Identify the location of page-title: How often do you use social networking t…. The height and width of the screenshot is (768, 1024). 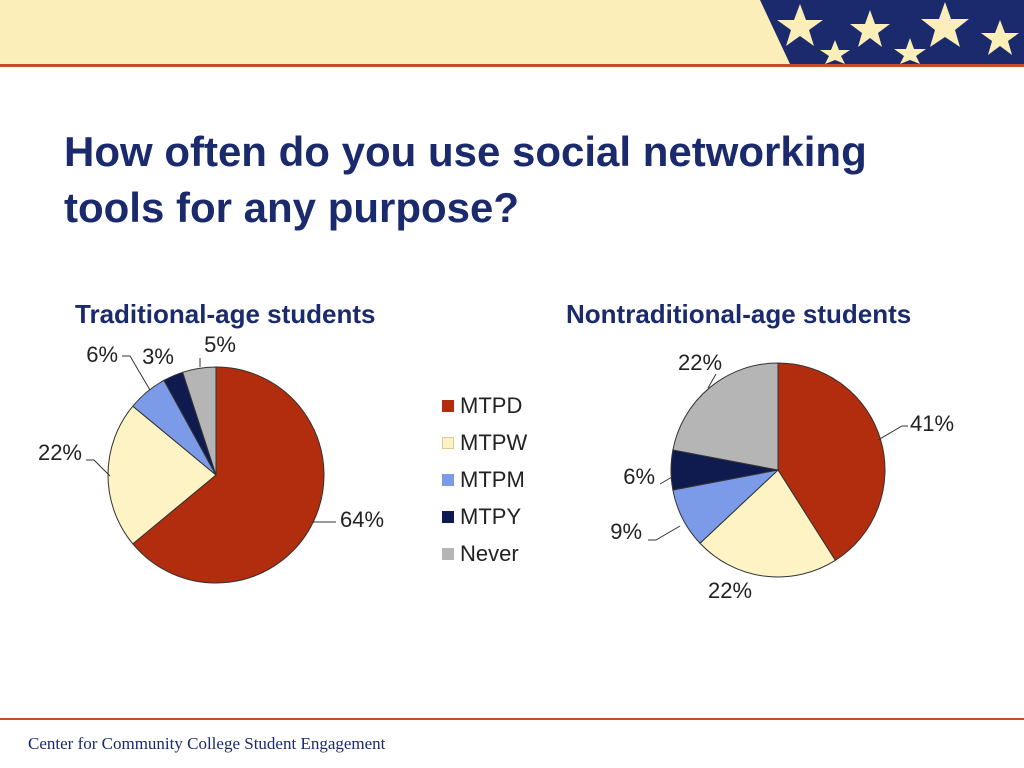
(465, 179).